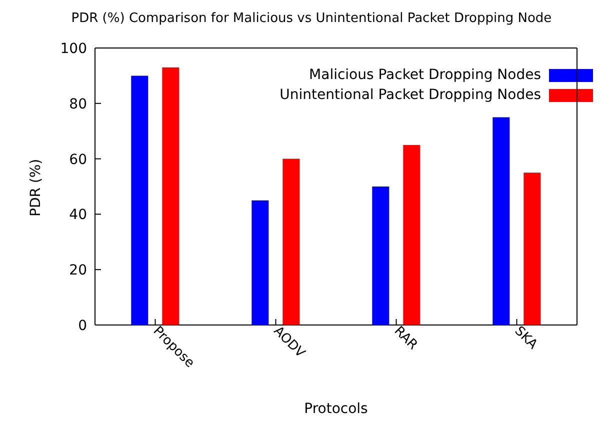 The height and width of the screenshot is (425, 615). Describe the element at coordinates (82, 326) in the screenshot. I see `y-tick-label: 0` at that location.